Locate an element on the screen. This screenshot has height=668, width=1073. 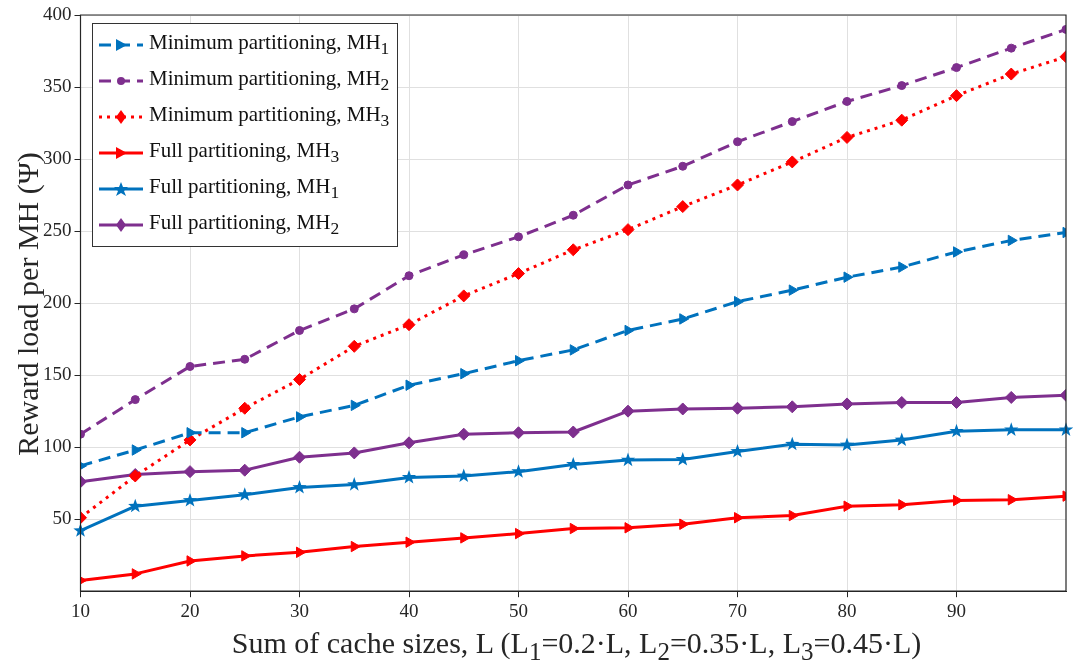
x-tick-label: 40 is located at coordinates (409, 610).